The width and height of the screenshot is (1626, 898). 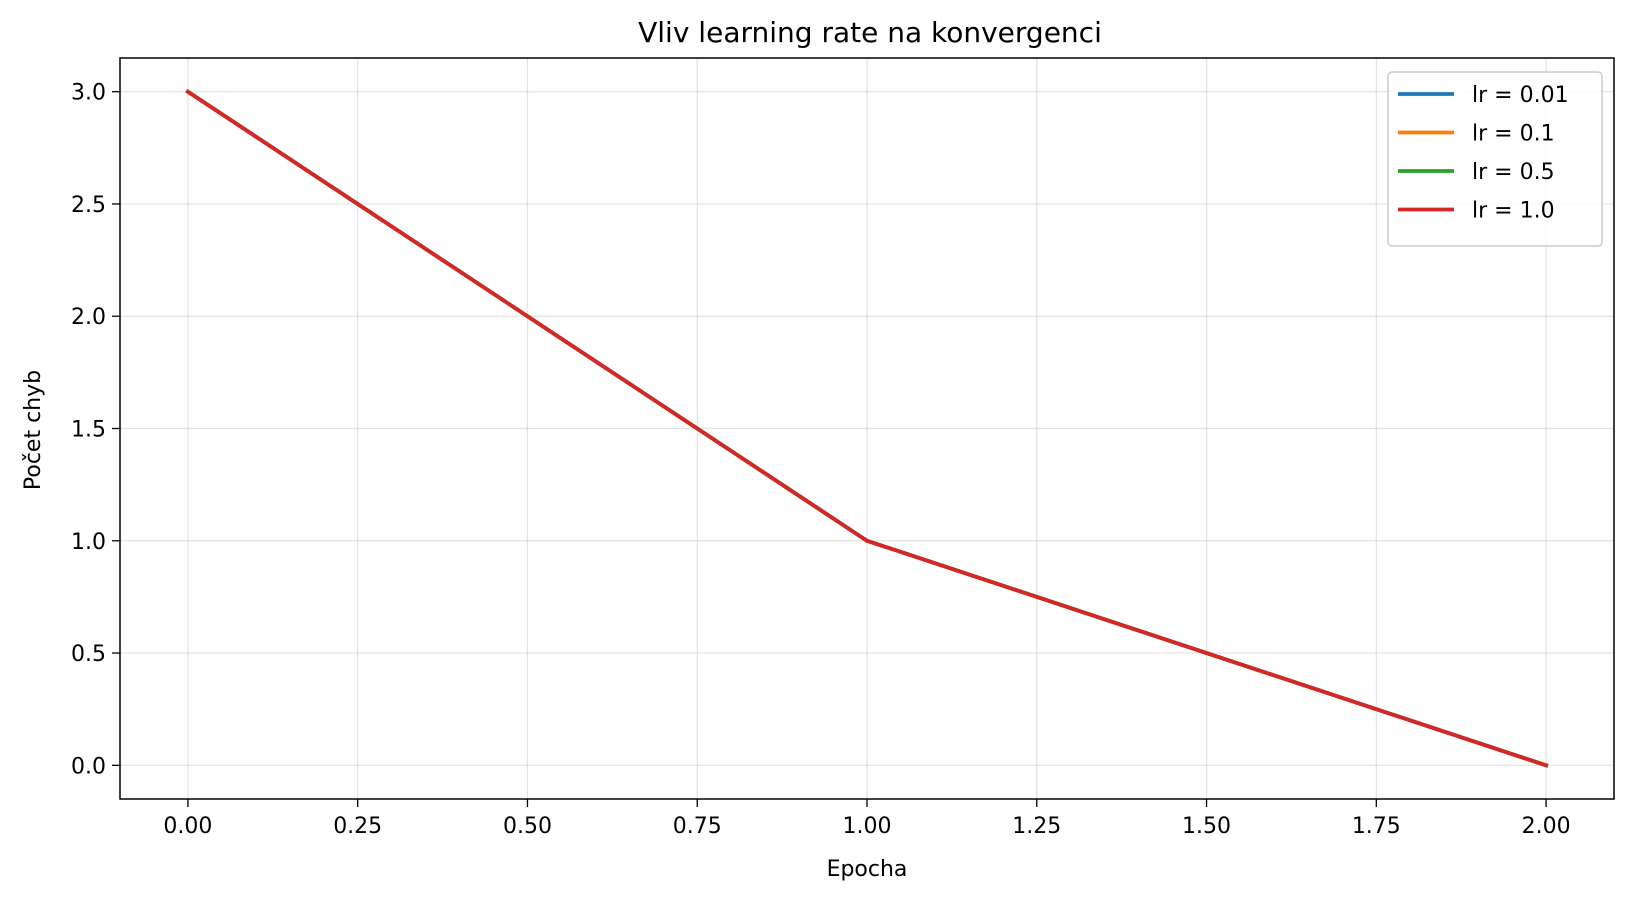 What do you see at coordinates (357, 826) in the screenshot?
I see `x-tick-label: 0.25` at bounding box center [357, 826].